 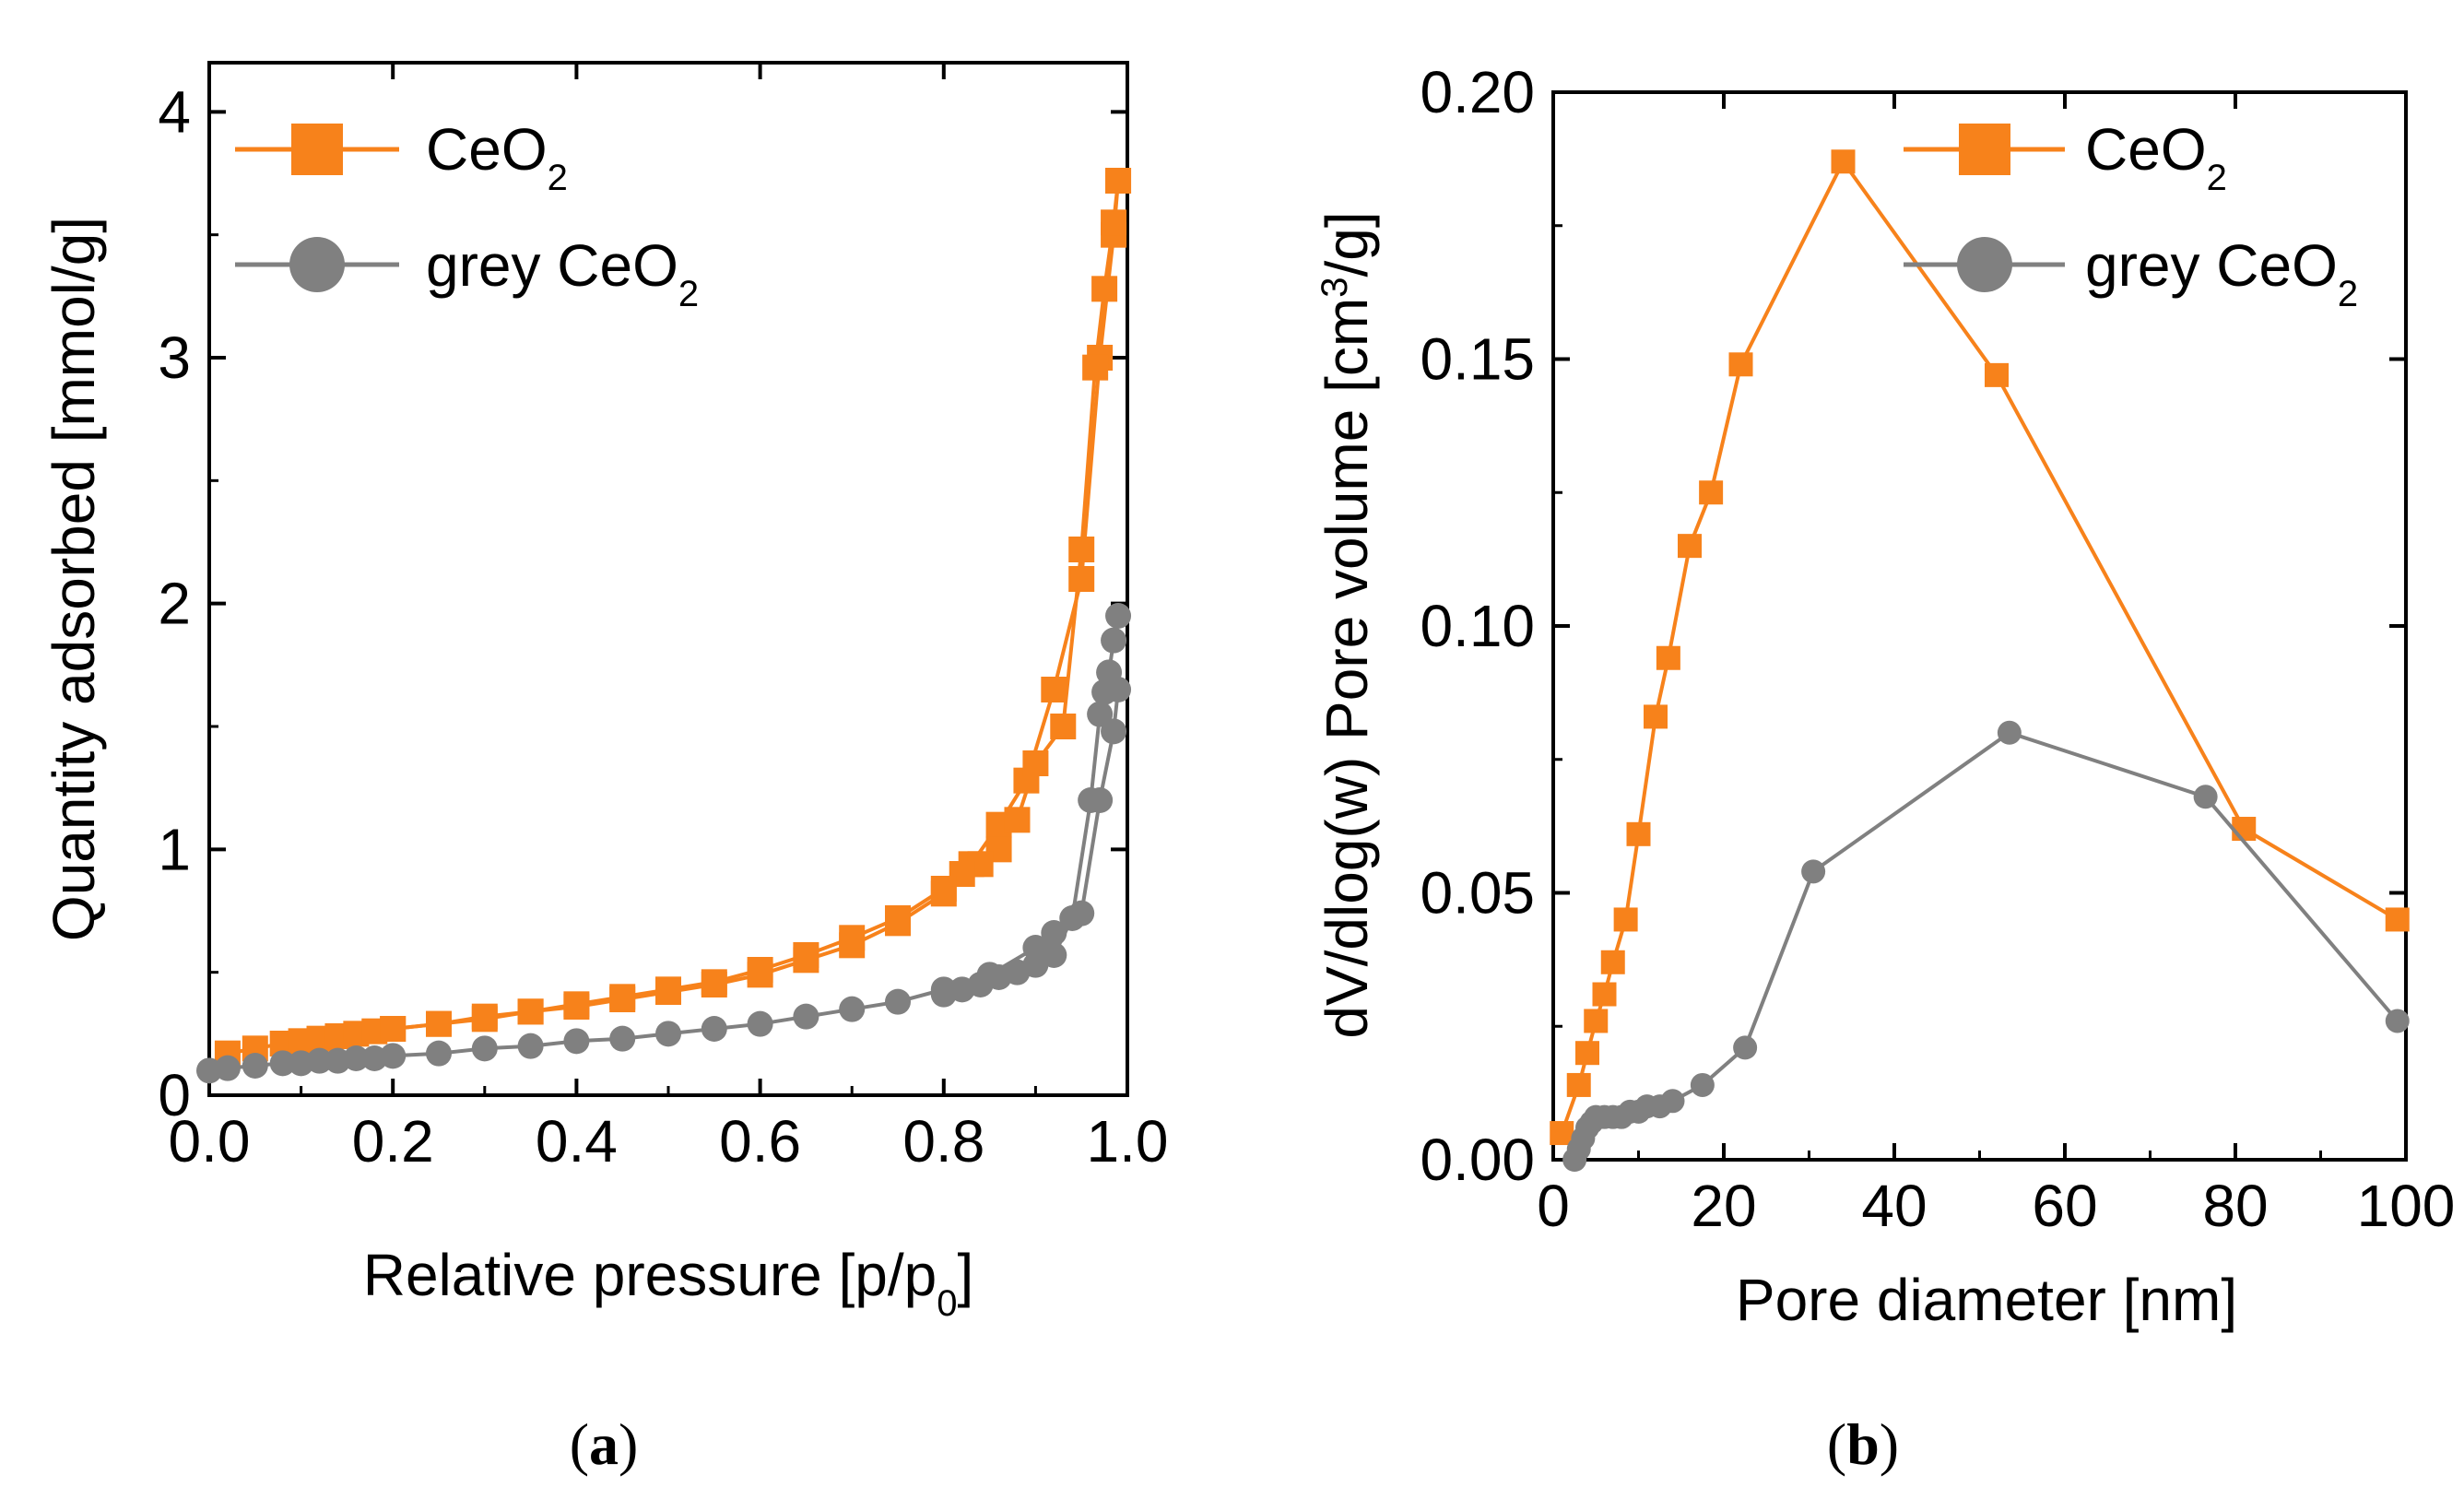 What do you see at coordinates (1894, 1206) in the screenshot?
I see `x-tick-label: 40` at bounding box center [1894, 1206].